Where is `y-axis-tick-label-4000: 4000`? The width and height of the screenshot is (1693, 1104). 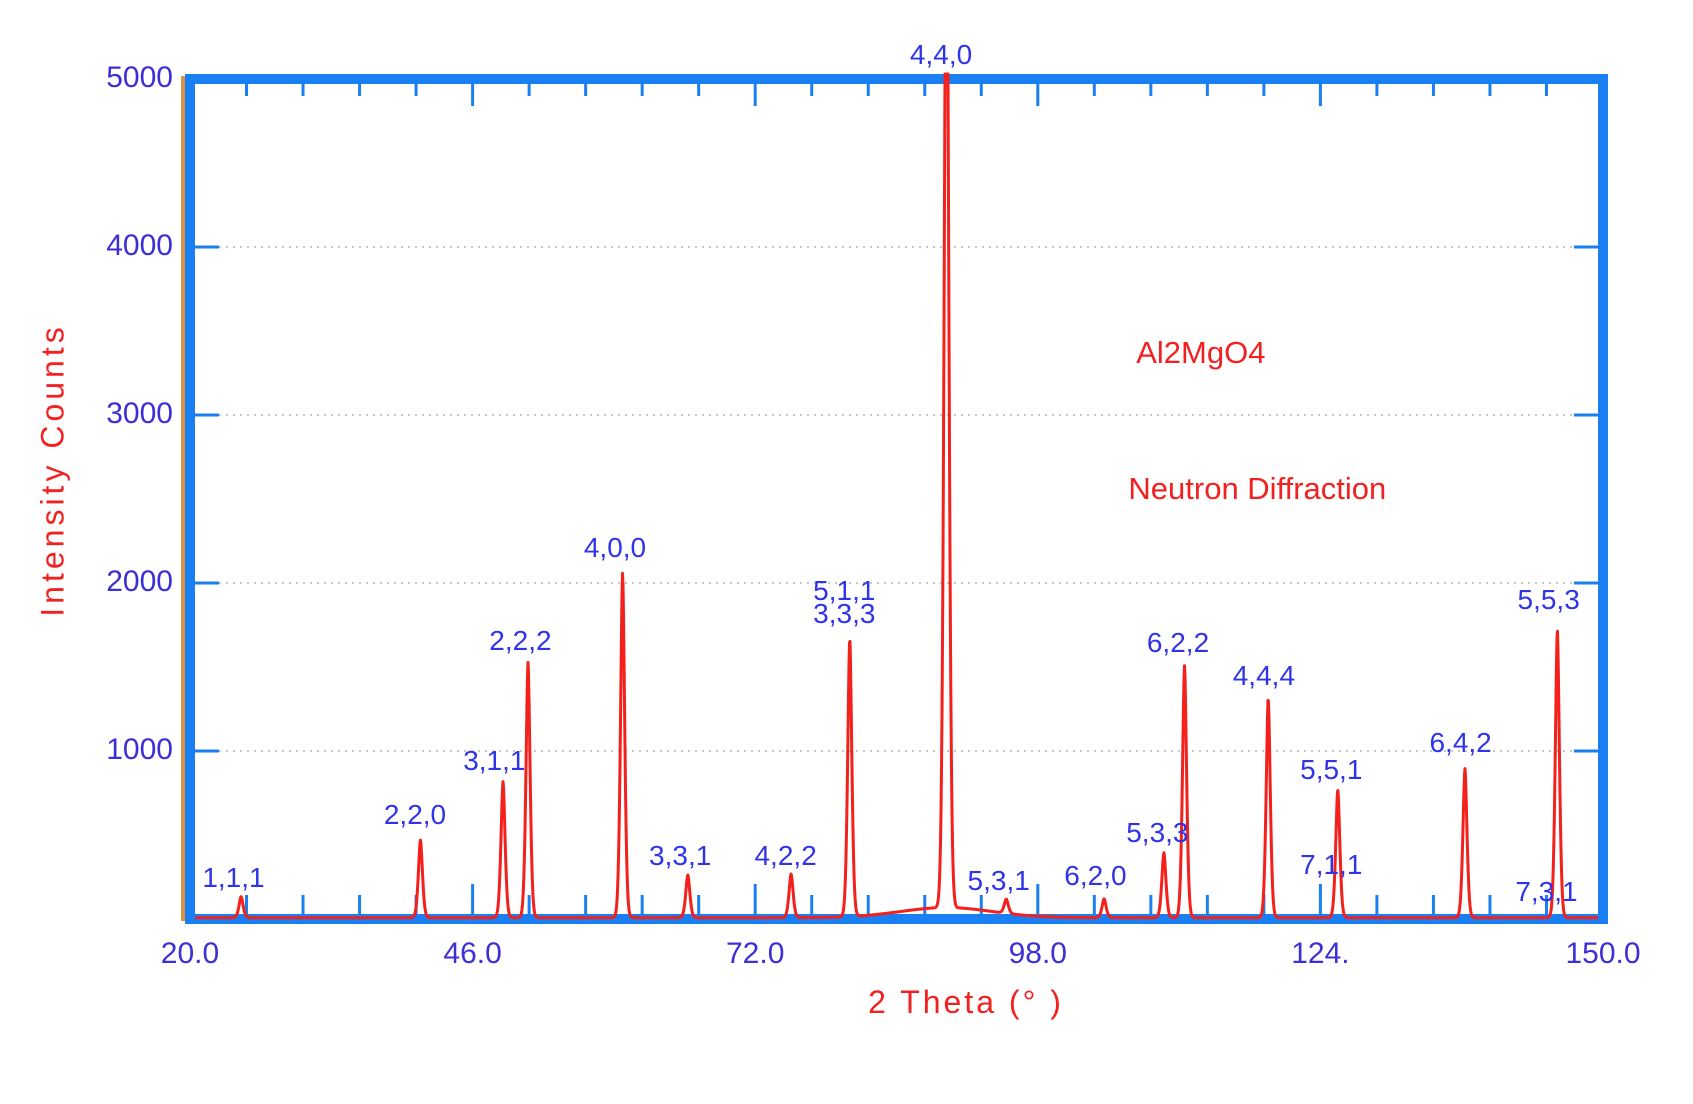 y-axis-tick-label-4000: 4000 is located at coordinates (139, 245).